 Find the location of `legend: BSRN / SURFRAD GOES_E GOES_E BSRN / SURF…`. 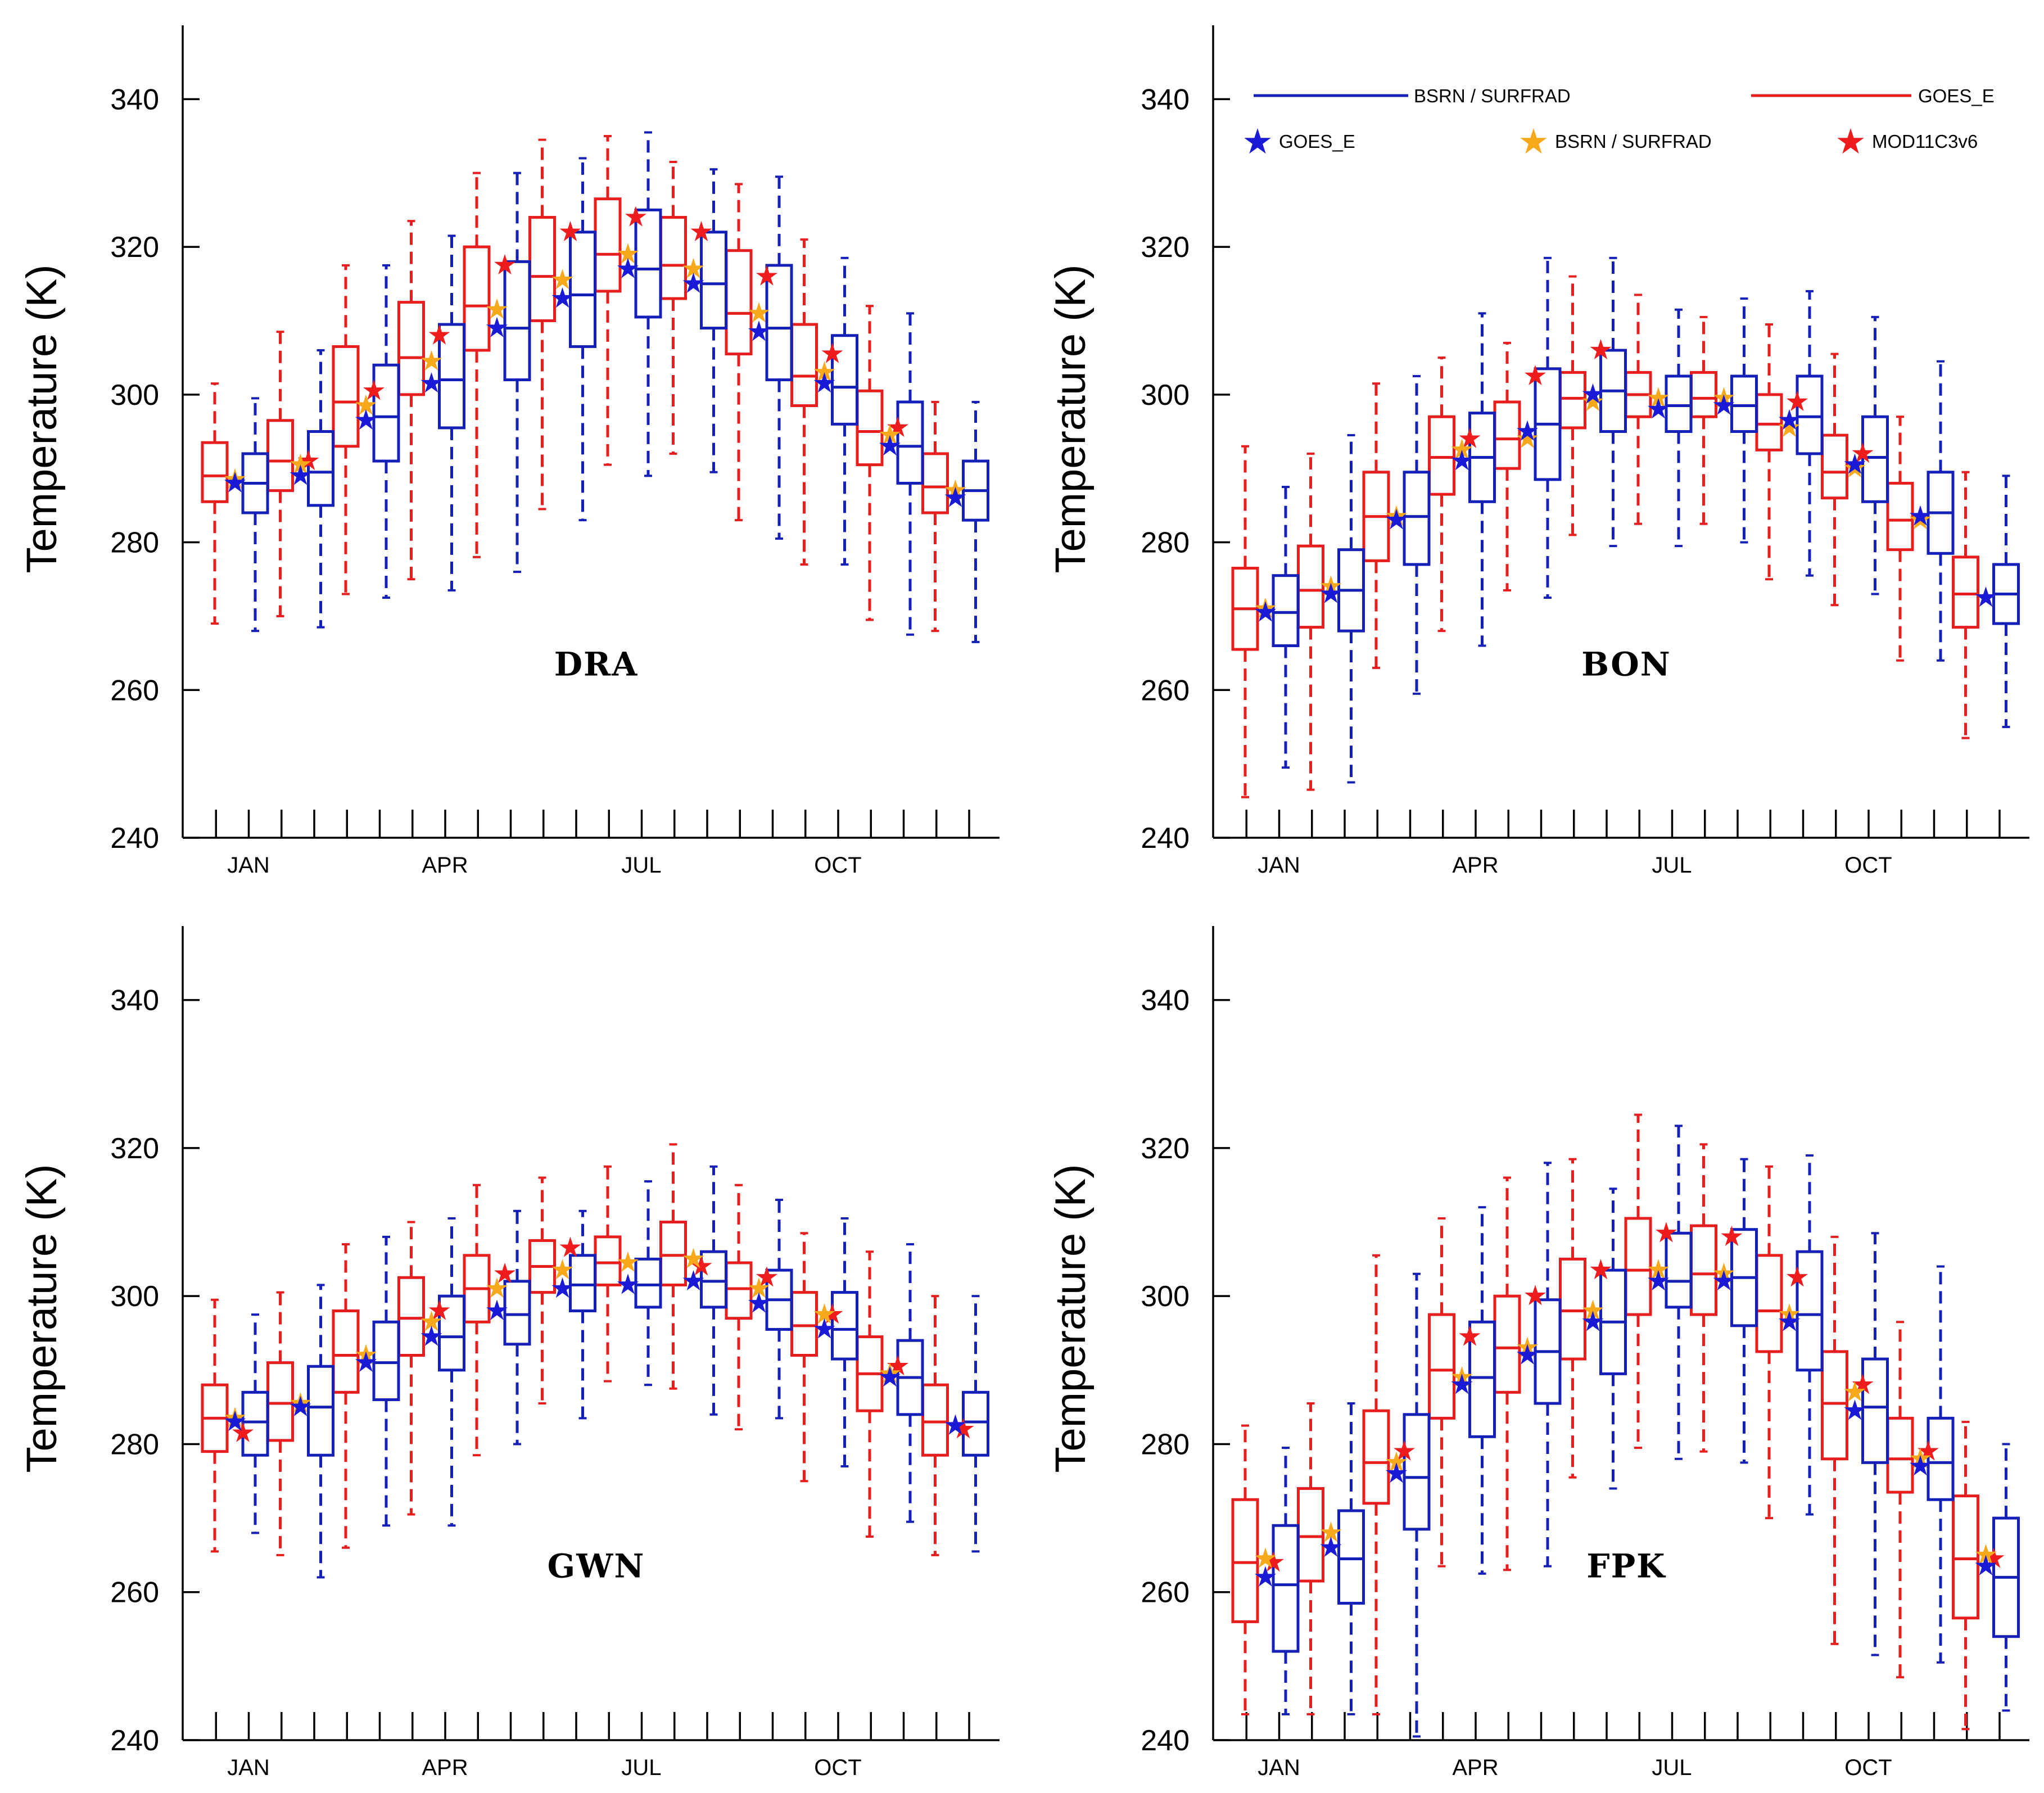

legend: BSRN / SURFRAD GOES_E GOES_E BSRN / SURF… is located at coordinates (1619, 119).